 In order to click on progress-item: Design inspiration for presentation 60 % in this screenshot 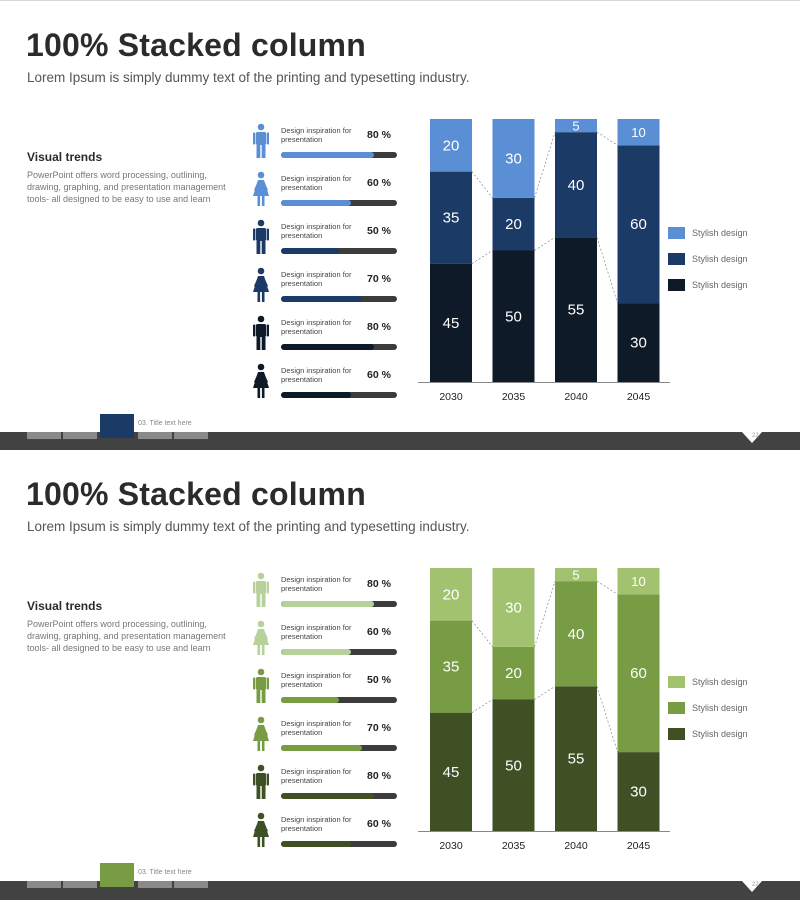, I will do `click(328, 832)`.